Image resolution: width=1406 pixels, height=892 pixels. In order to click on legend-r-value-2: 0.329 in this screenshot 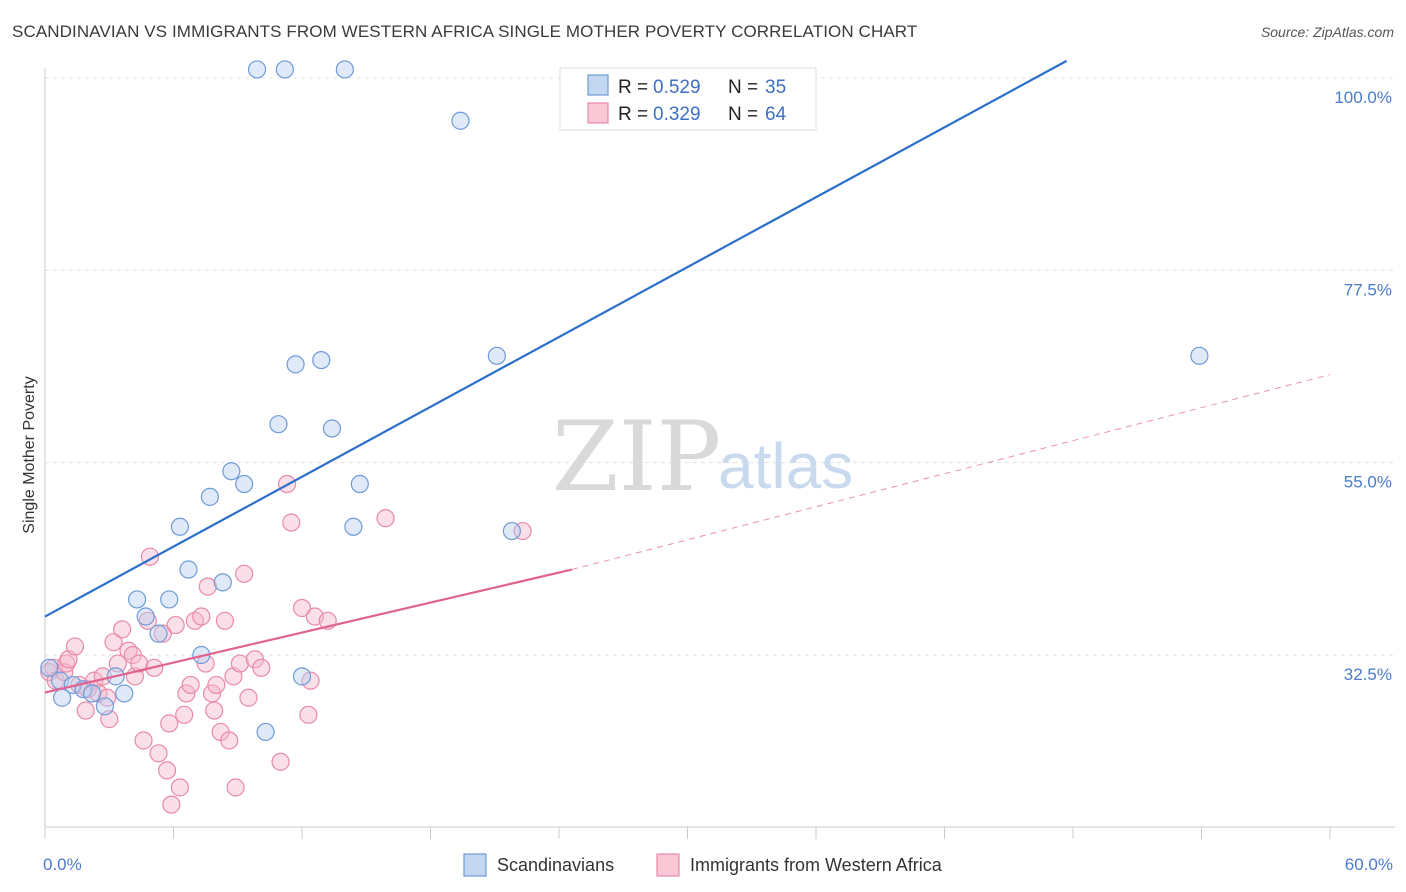, I will do `click(677, 114)`.